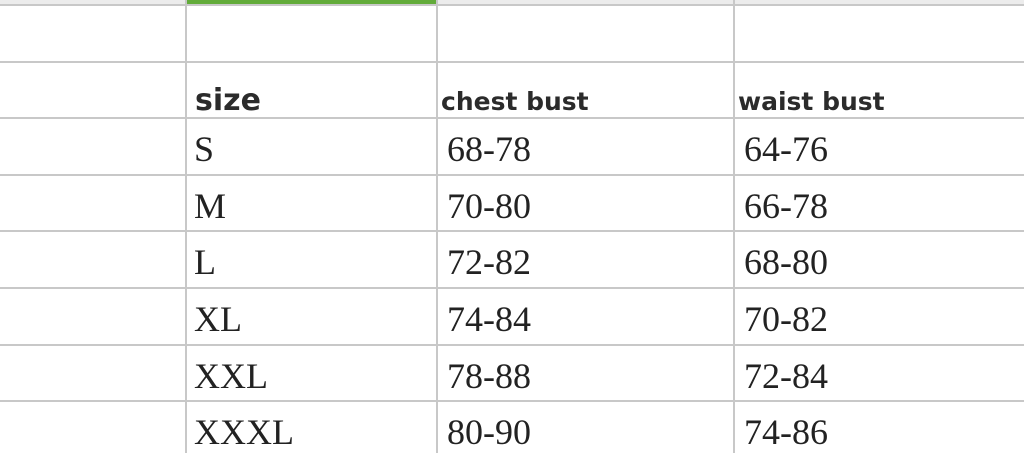 The width and height of the screenshot is (1024, 457). Describe the element at coordinates (489, 262) in the screenshot. I see `chest-bust-cell: 72-82` at that location.